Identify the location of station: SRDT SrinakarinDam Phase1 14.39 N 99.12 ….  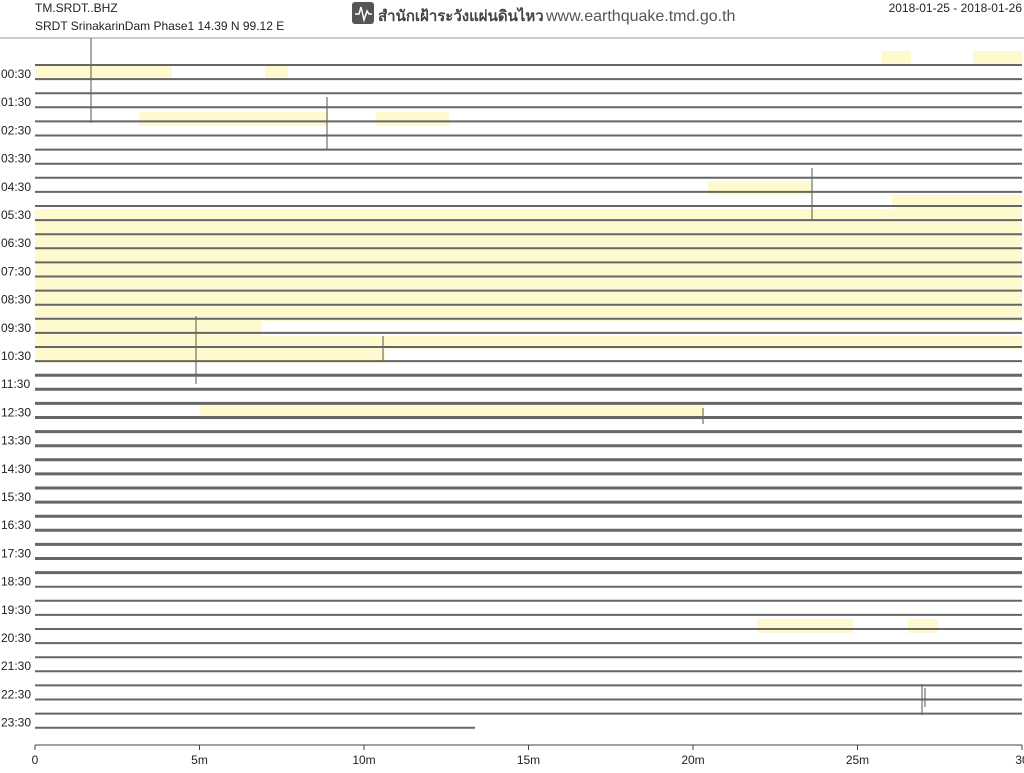
(159, 26).